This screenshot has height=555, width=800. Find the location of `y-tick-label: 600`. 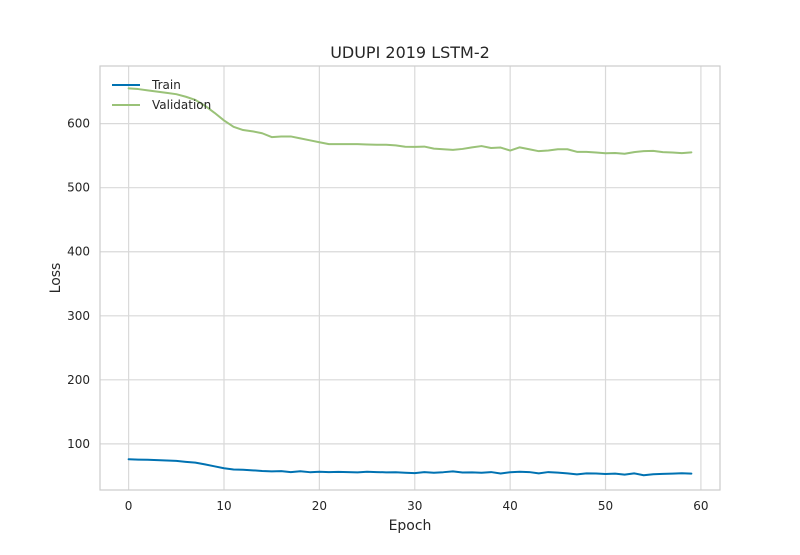

y-tick-label: 600 is located at coordinates (78, 124).